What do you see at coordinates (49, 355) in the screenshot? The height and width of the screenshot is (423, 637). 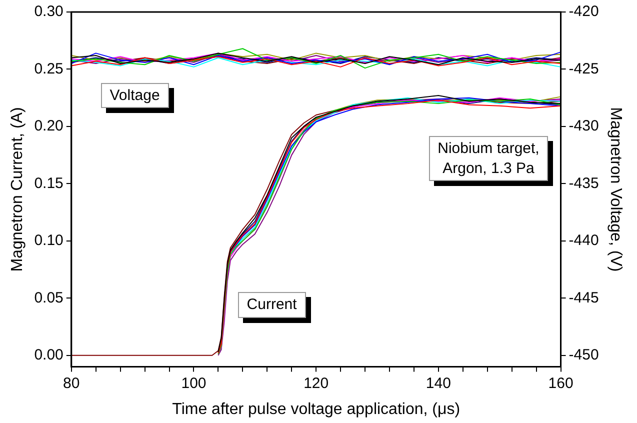 I see `y-tick-label: 0.00` at bounding box center [49, 355].